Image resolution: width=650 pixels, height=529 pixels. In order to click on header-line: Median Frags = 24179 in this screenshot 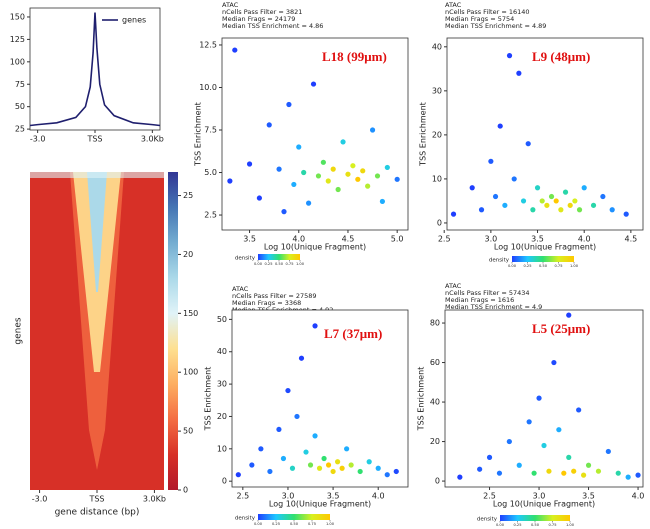, I will do `click(258, 19)`.